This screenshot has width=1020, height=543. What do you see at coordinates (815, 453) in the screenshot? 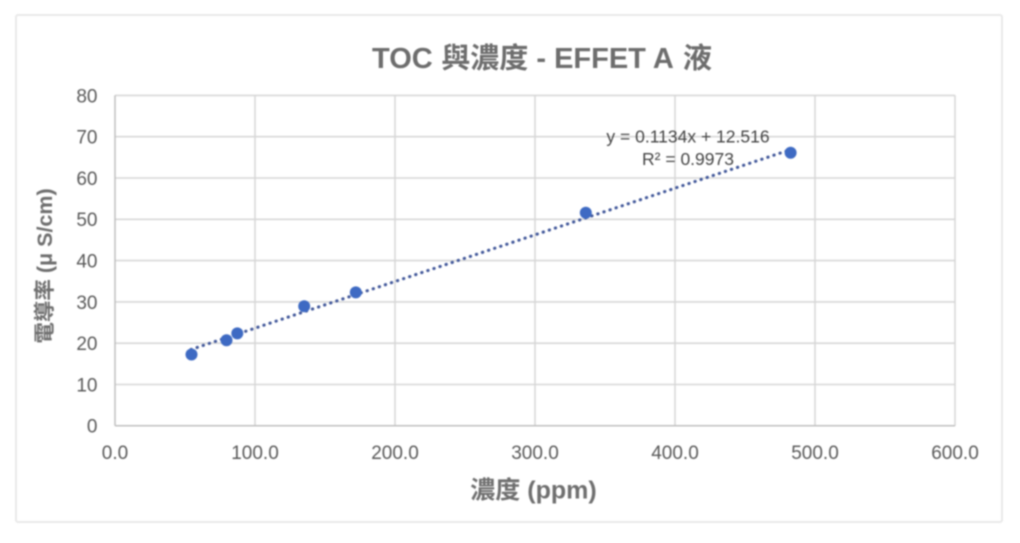
I see `svg-text: 500.0` at bounding box center [815, 453].